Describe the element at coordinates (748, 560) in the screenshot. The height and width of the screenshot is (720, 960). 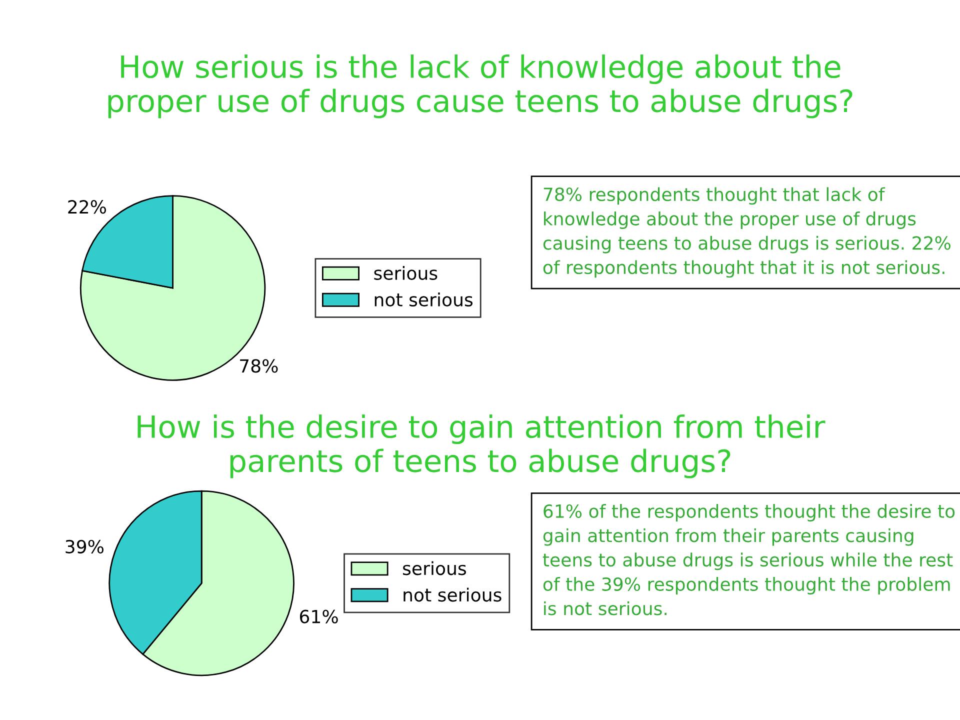
I see `text: 61% of the respondents thought the desire to gain attention from their parents causing teens to abuse drugs is serious while the rest of the 39% respondents thought the problem is not serious.` at that location.